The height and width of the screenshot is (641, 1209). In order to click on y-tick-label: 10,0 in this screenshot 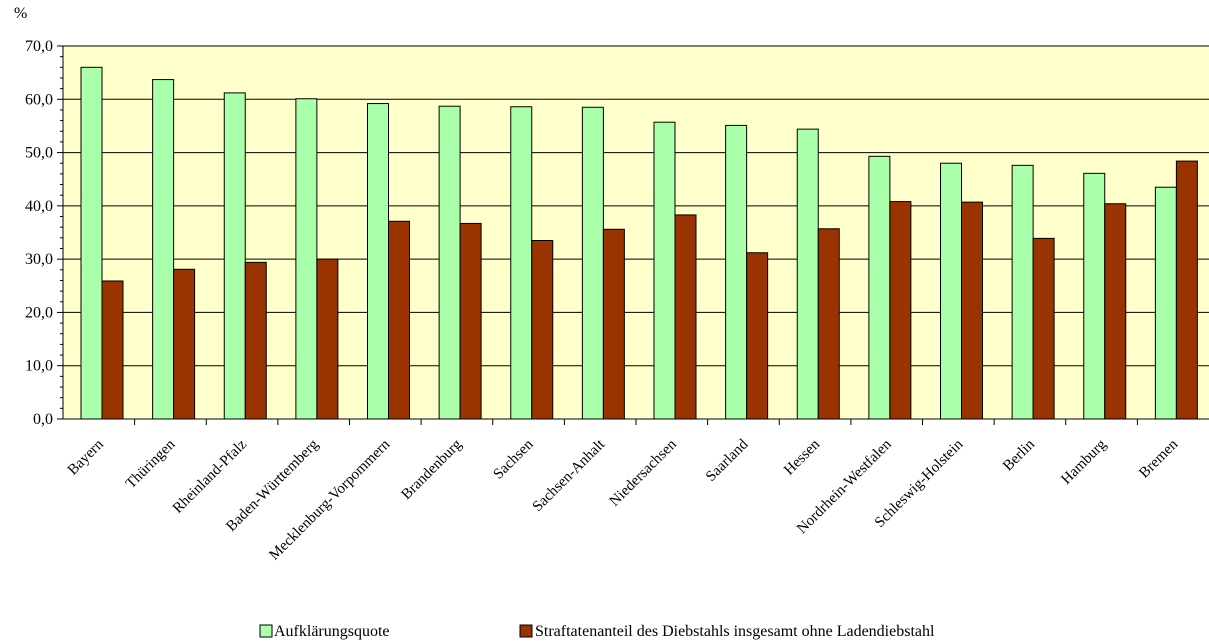, I will do `click(39, 366)`.